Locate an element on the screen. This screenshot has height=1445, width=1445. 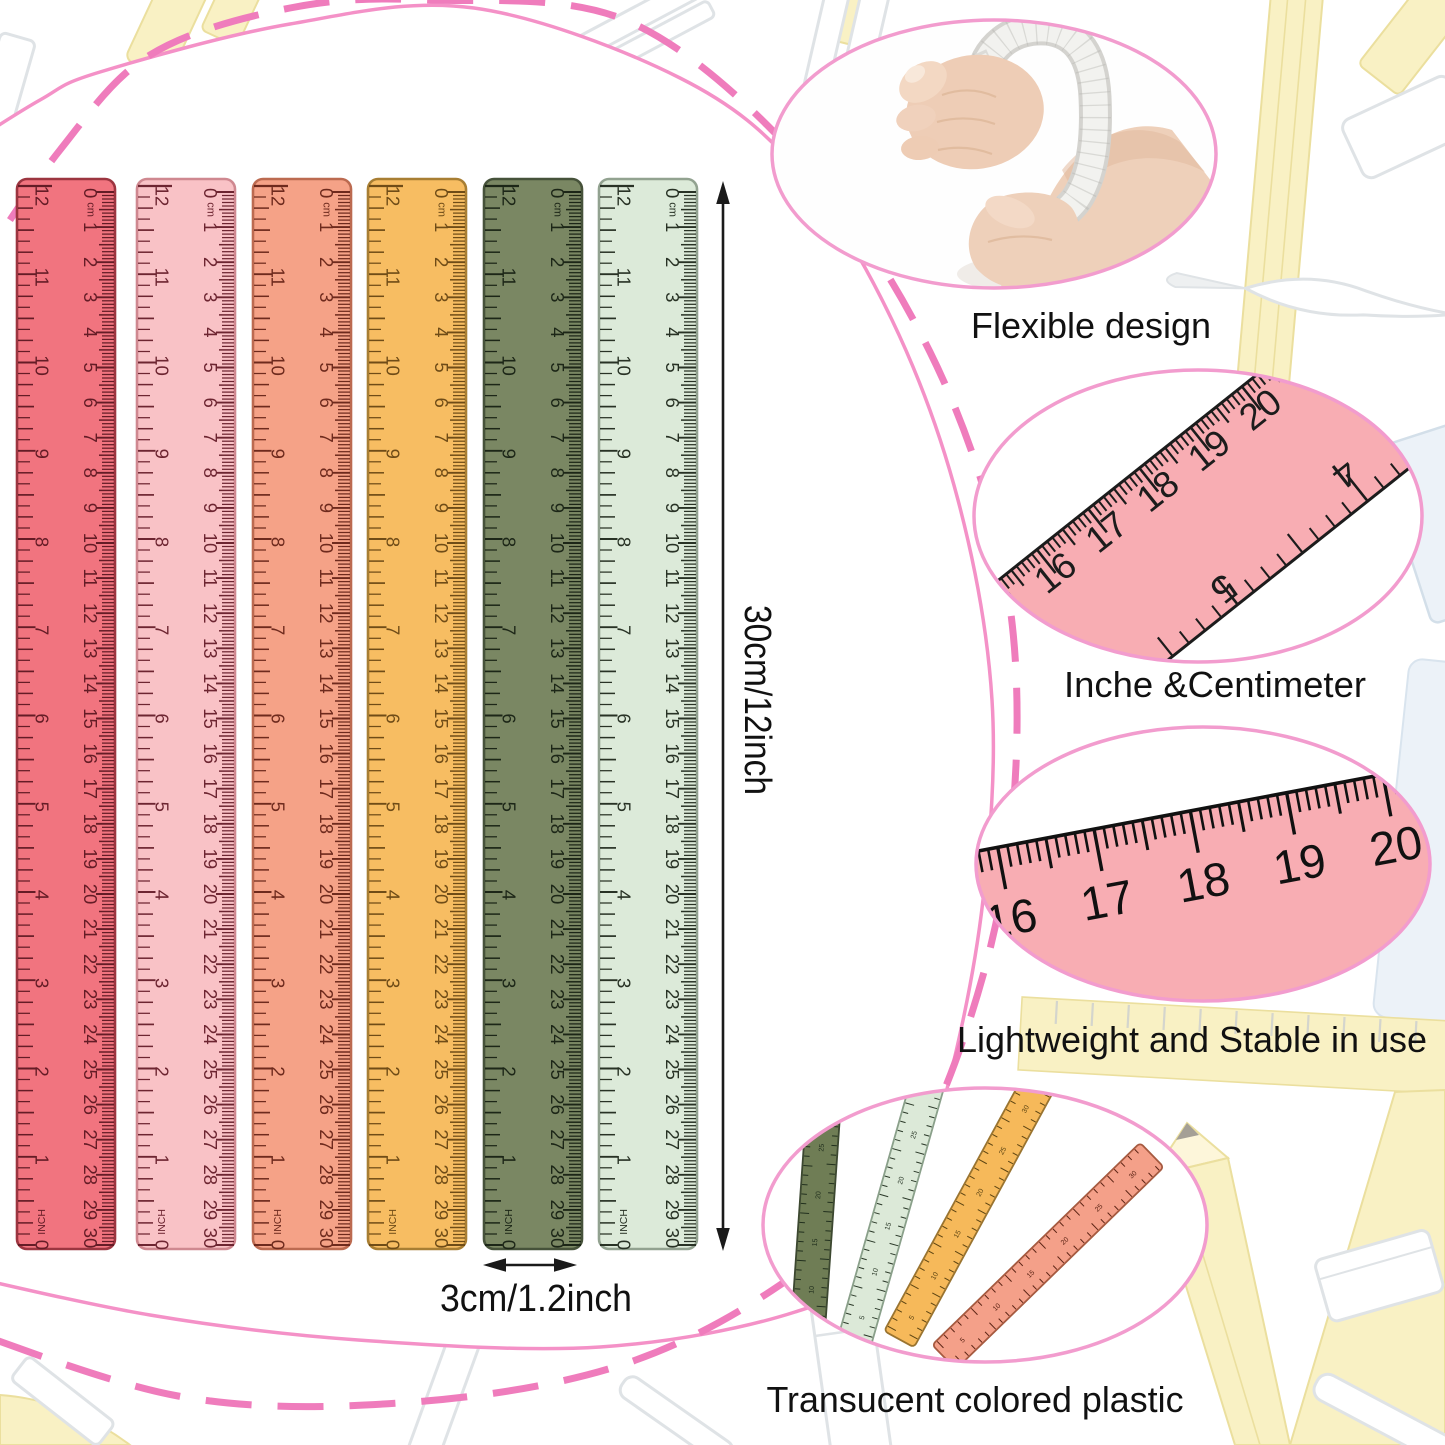
svg-text: Lightweight and Stable in use is located at coordinates (1192, 1039).